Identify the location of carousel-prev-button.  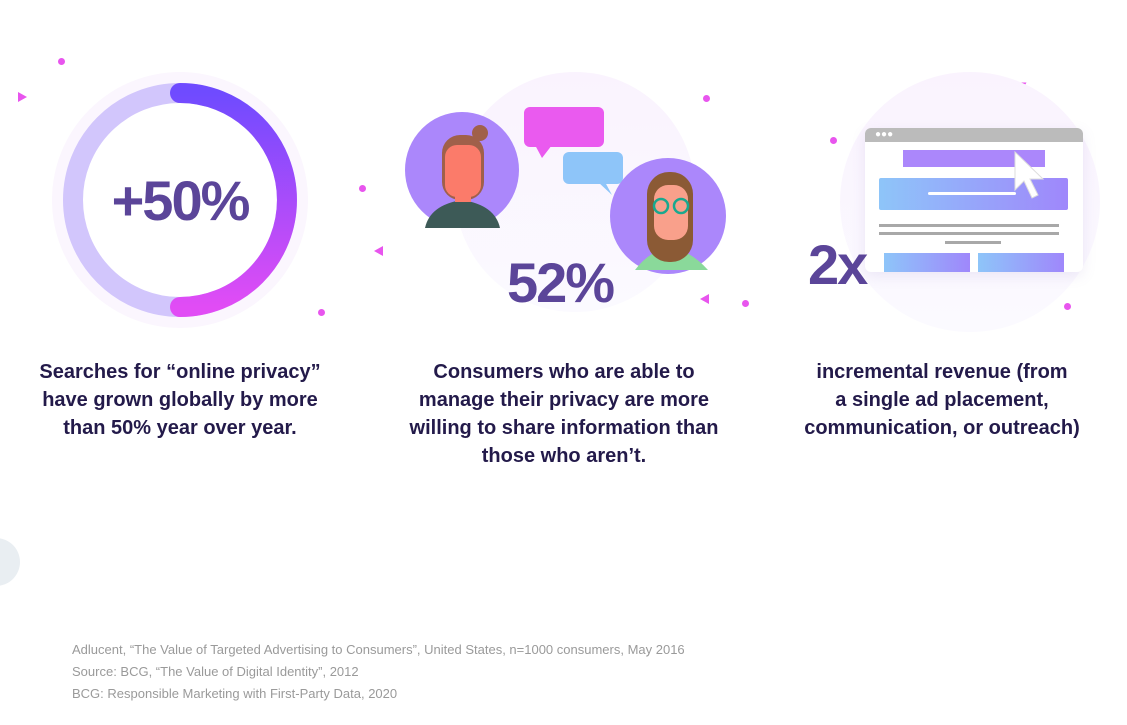
(10, 562).